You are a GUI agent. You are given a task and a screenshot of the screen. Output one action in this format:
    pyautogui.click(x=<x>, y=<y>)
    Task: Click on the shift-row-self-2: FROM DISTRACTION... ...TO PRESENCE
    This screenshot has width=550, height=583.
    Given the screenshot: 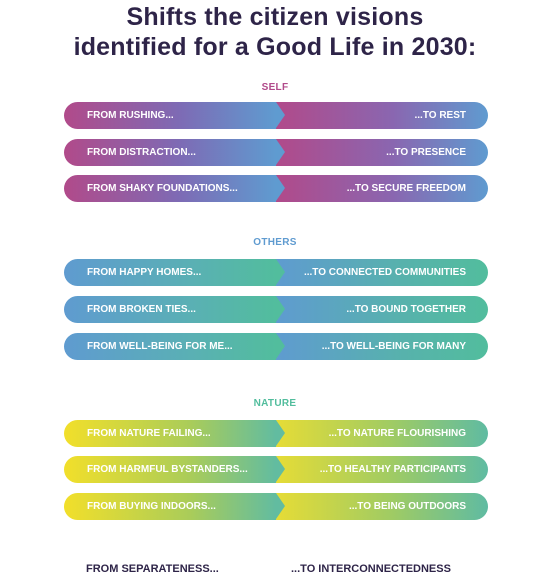 What is the action you would take?
    pyautogui.click(x=276, y=152)
    